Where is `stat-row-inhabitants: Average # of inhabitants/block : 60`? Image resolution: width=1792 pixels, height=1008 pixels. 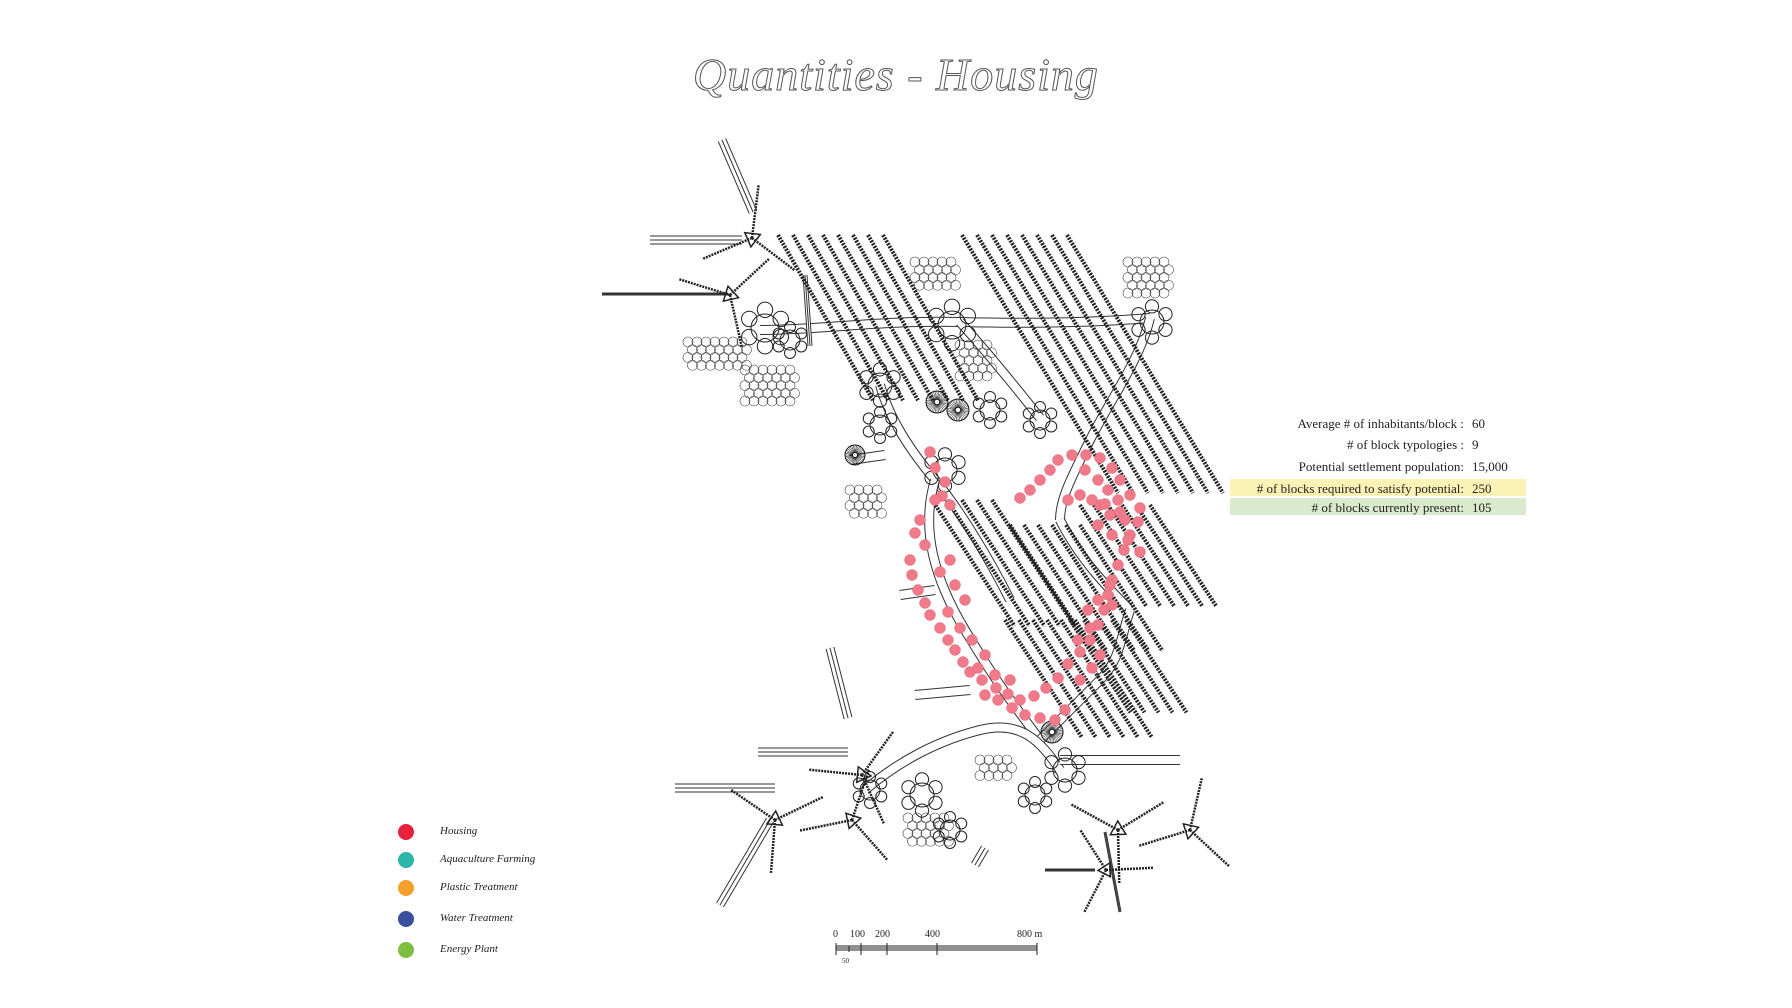 stat-row-inhabitants: Average # of inhabitants/block : 60 is located at coordinates (1380, 423).